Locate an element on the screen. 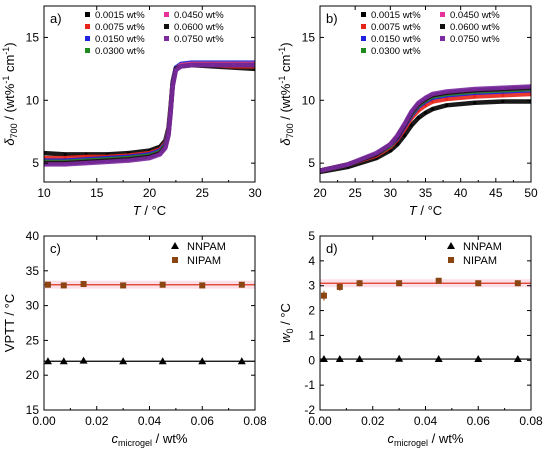 Image resolution: width=550 pixels, height=457 pixels. panel-label: b) is located at coordinates (332, 18).